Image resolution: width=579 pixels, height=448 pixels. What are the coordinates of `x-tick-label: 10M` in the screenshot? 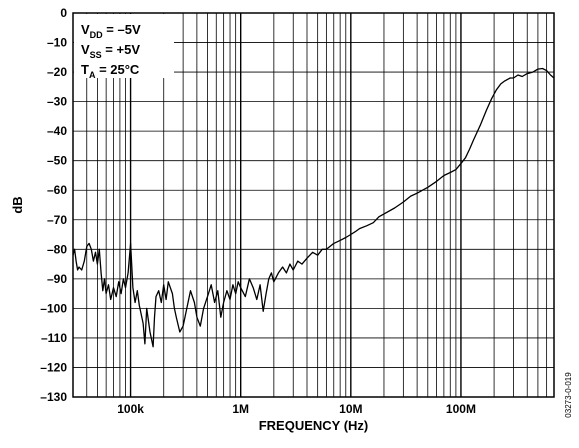 It's located at (350, 409).